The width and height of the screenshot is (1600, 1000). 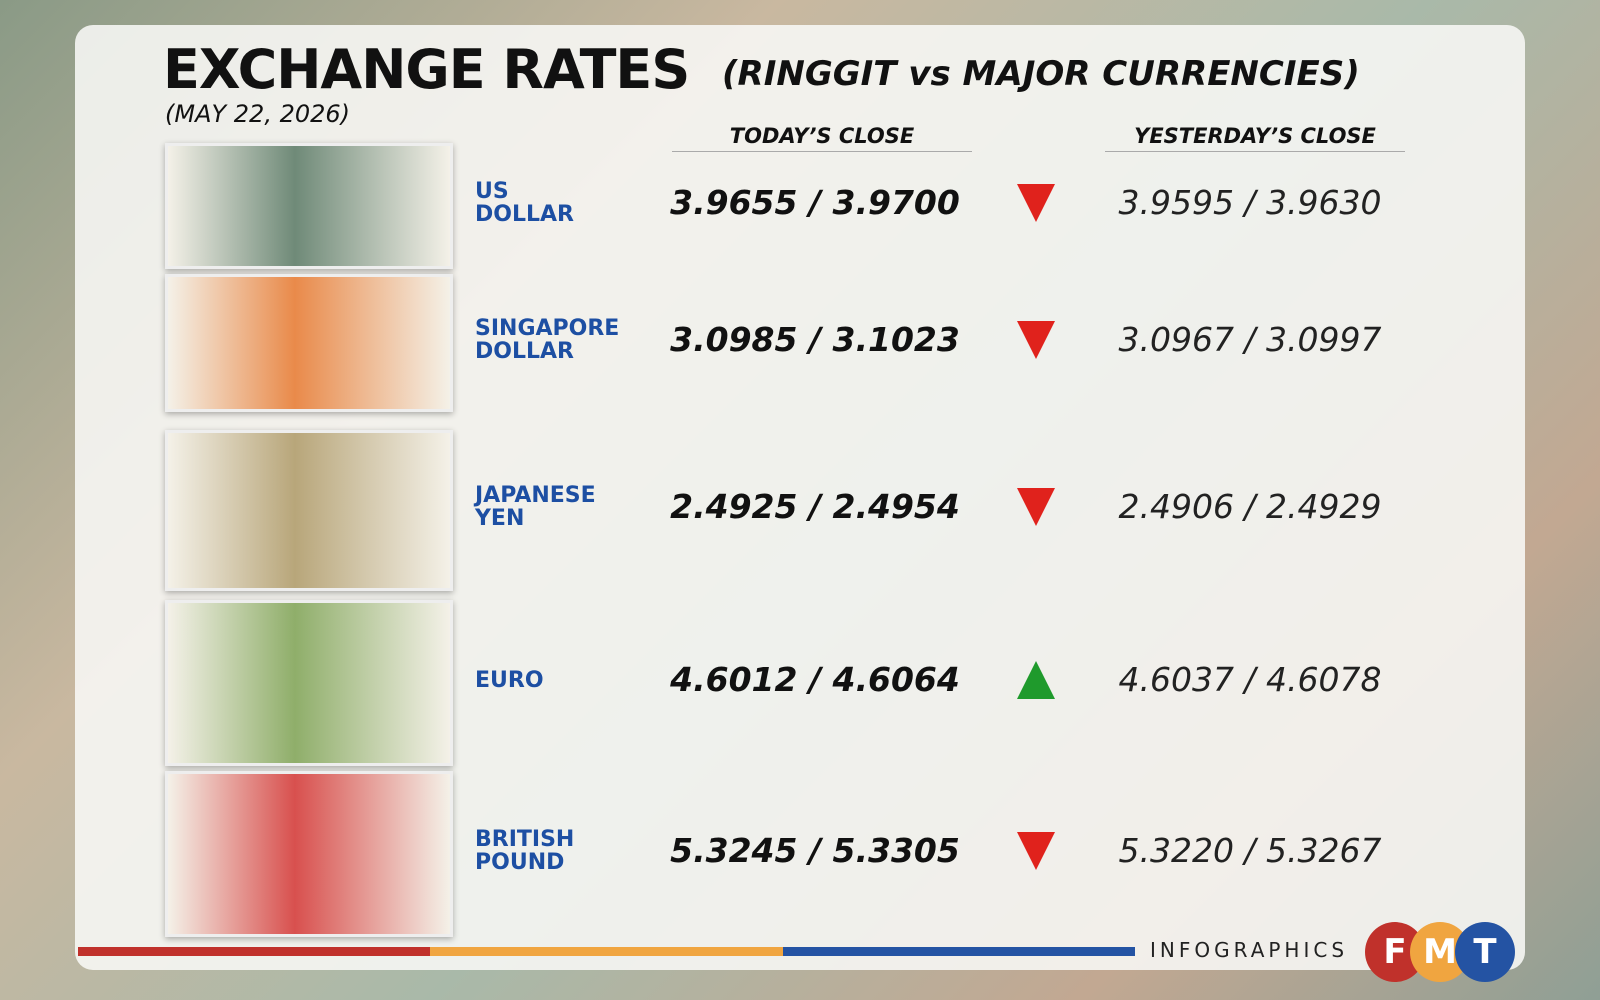 What do you see at coordinates (500, 518) in the screenshot?
I see `currency-name: YEN` at bounding box center [500, 518].